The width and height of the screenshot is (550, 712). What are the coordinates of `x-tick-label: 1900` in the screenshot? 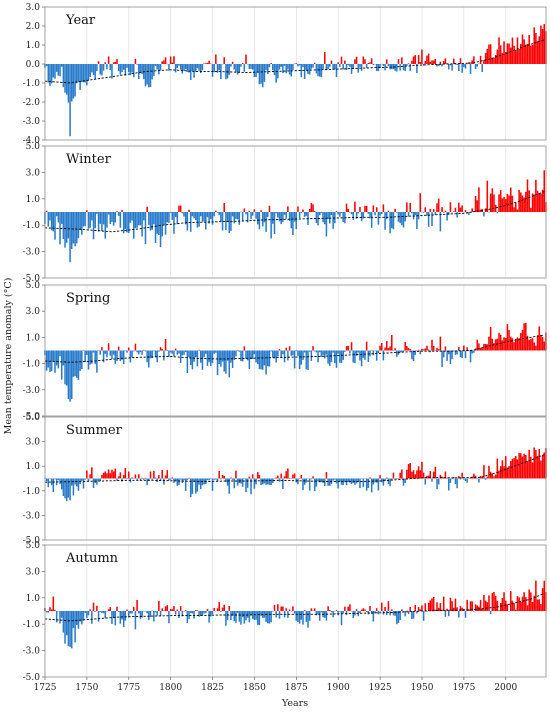 It's located at (338, 688).